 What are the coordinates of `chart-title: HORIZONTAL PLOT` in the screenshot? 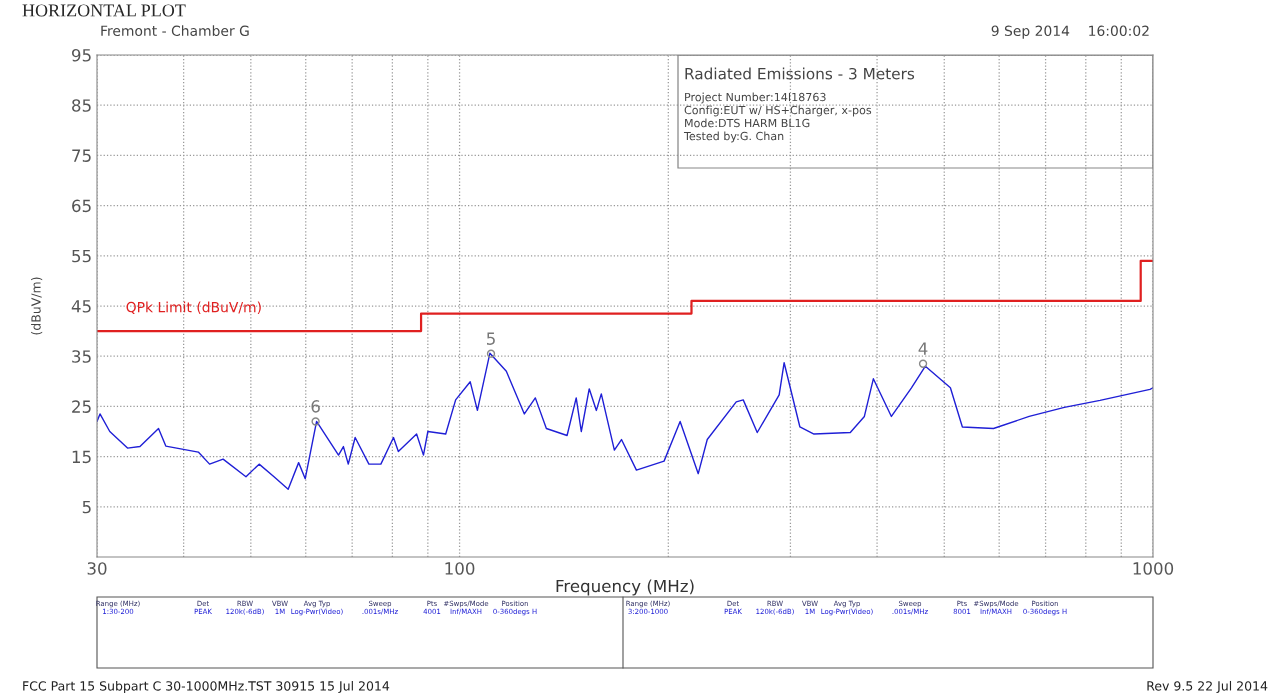 It's located at (104, 10).